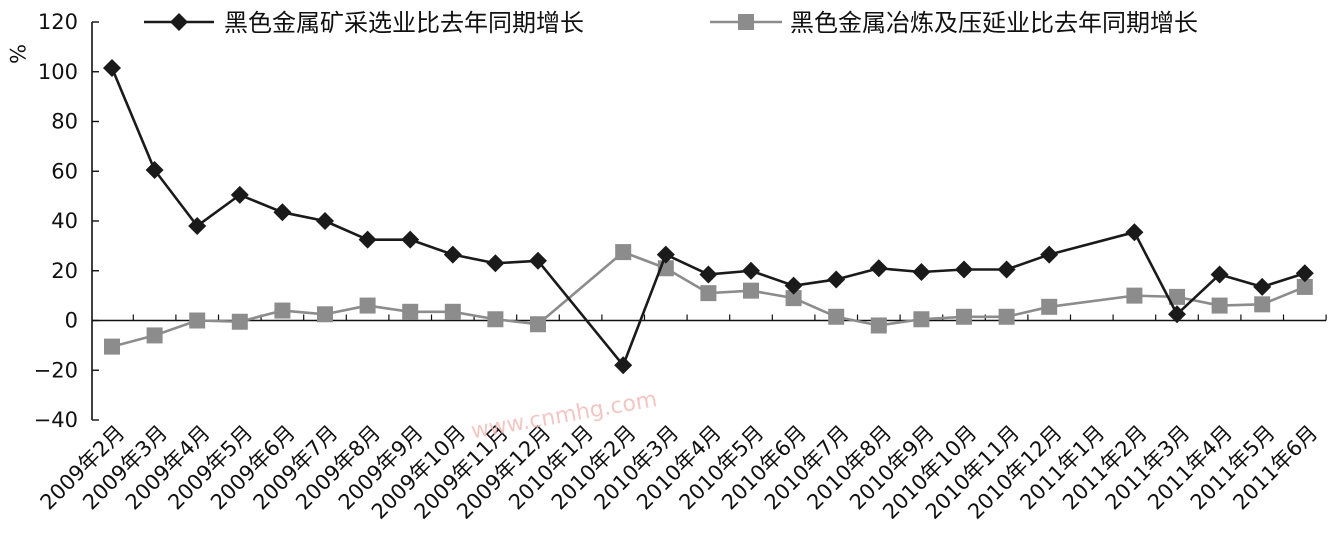  I want to click on legend-item-1: 黑色金属矿采选业比去年同期增长, so click(364, 23).